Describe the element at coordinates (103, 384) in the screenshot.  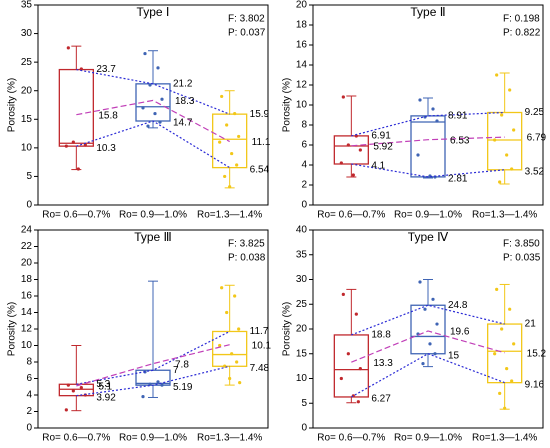
I see `q3-label: 5.3` at that location.